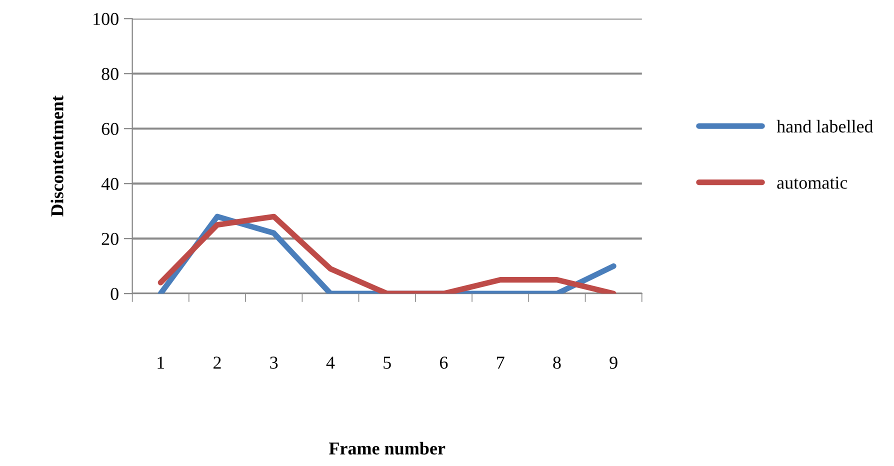 The height and width of the screenshot is (466, 894). Describe the element at coordinates (387, 362) in the screenshot. I see `x-tick-label: 5` at that location.